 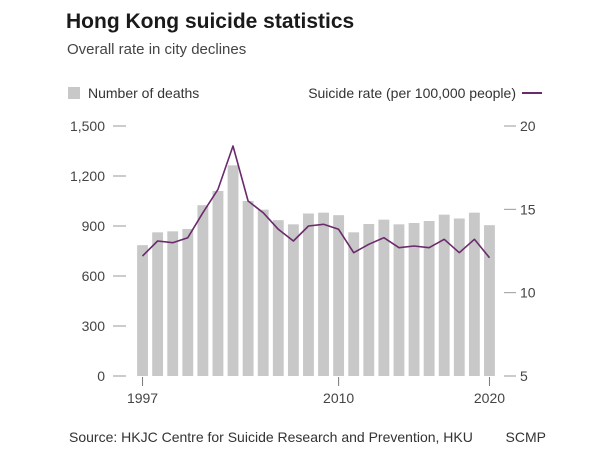 I want to click on bar-deaths-2012, so click(x=369, y=300).